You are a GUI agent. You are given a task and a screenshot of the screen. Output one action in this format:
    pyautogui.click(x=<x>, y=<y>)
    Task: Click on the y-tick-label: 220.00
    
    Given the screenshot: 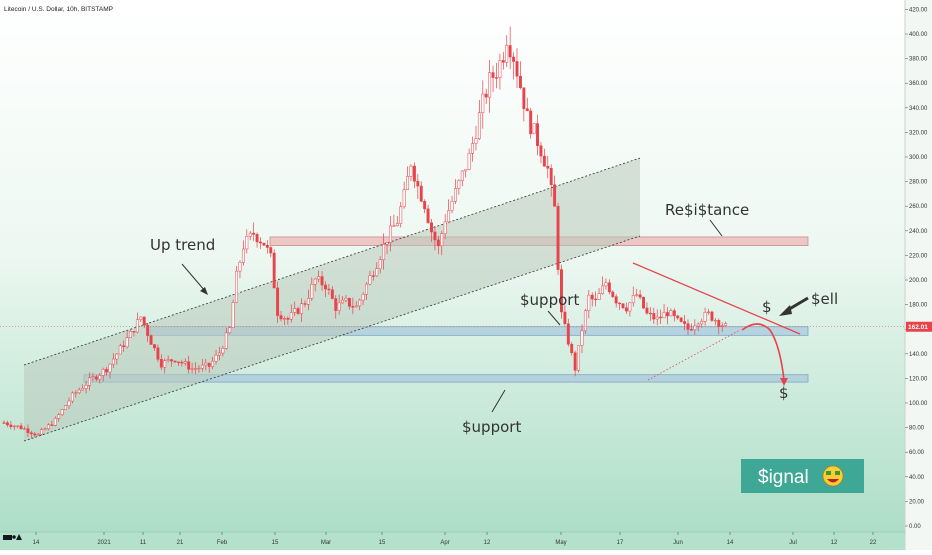 What is the action you would take?
    pyautogui.click(x=918, y=256)
    